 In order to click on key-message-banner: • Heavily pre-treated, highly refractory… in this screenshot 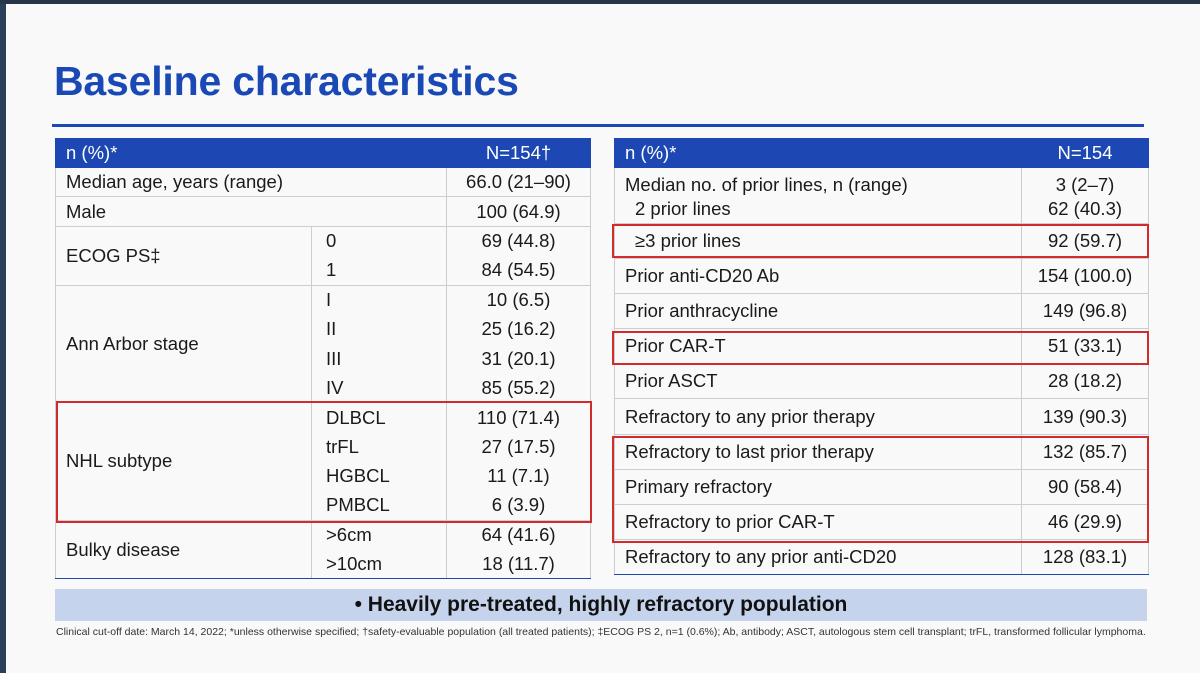, I will do `click(601, 605)`.